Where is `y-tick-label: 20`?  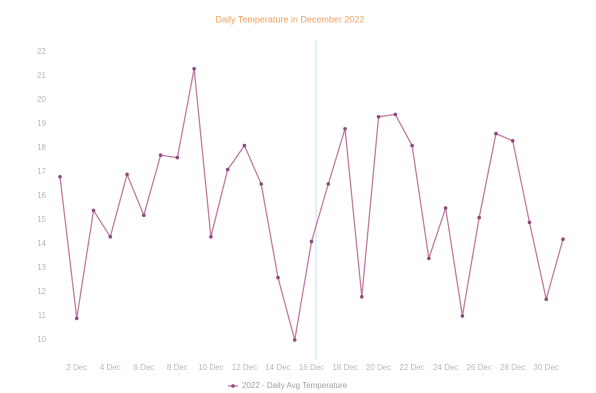
y-tick-label: 20 is located at coordinates (41, 99).